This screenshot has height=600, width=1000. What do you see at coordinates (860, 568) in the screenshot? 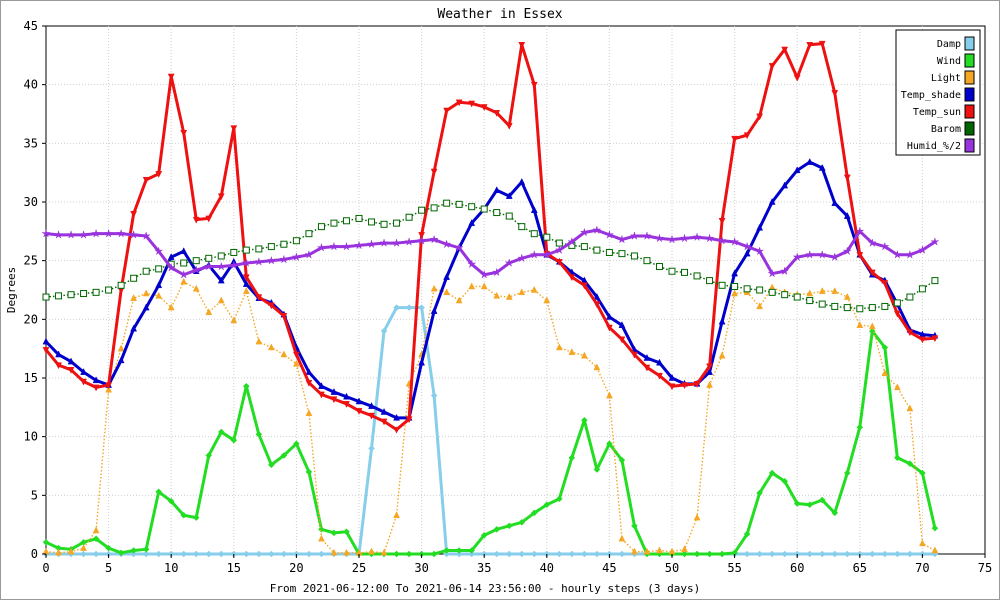
I see `x-tick-label: 65` at bounding box center [860, 568].